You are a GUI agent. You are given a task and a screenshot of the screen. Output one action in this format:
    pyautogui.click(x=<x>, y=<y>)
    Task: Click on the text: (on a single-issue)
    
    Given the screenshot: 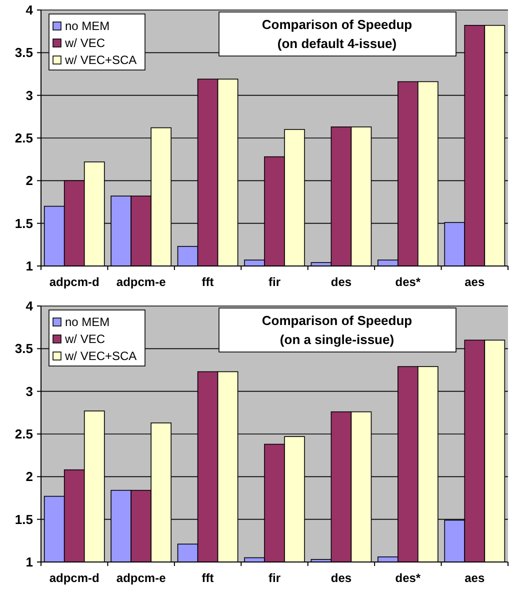 What is the action you would take?
    pyautogui.click(x=337, y=339)
    